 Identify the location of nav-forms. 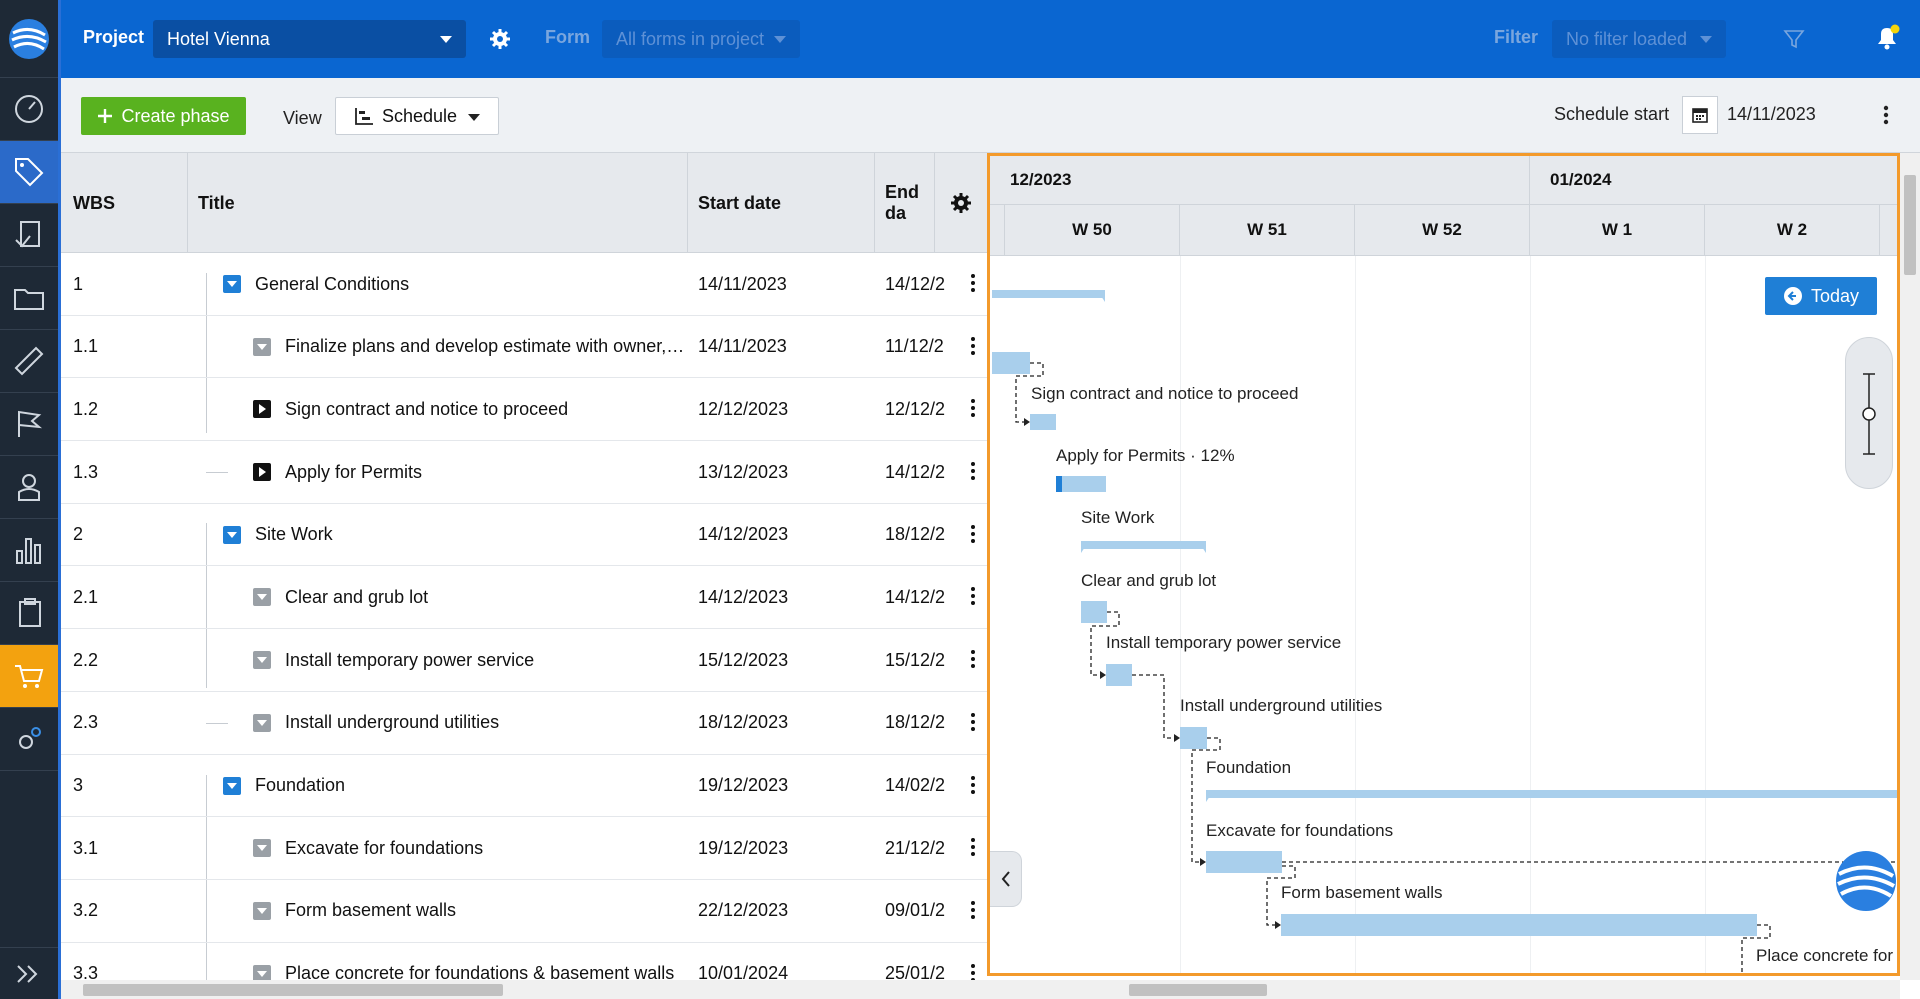
(29, 235).